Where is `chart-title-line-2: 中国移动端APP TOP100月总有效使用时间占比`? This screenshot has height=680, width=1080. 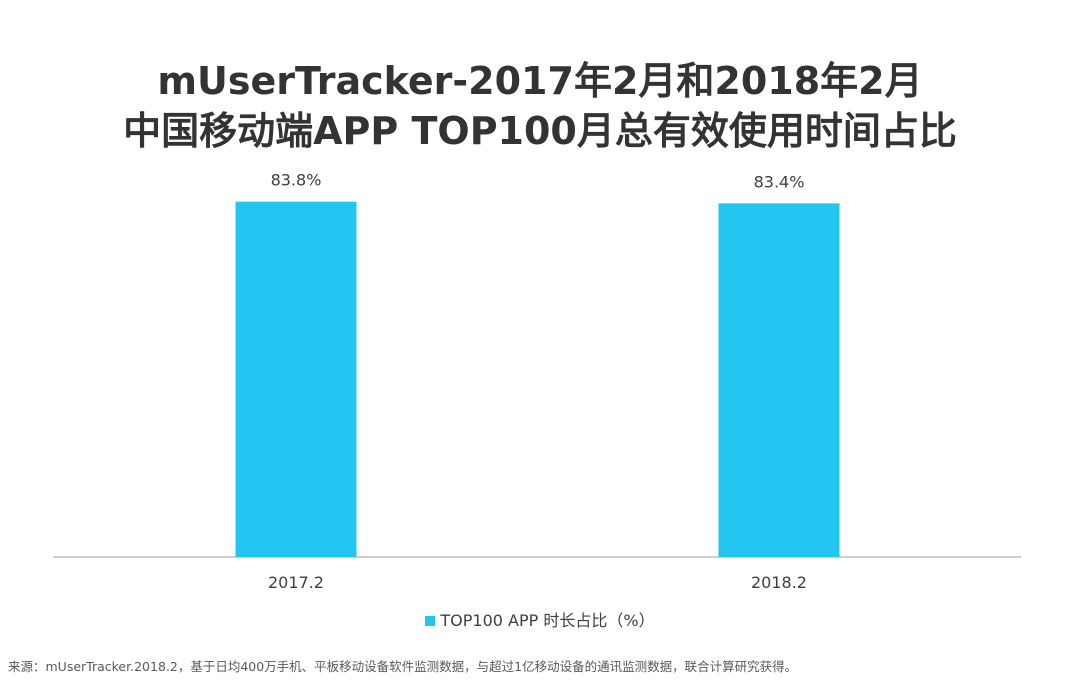
chart-title-line-2: 中国移动端APP TOP100月总有效使用时间占比 is located at coordinates (540, 131).